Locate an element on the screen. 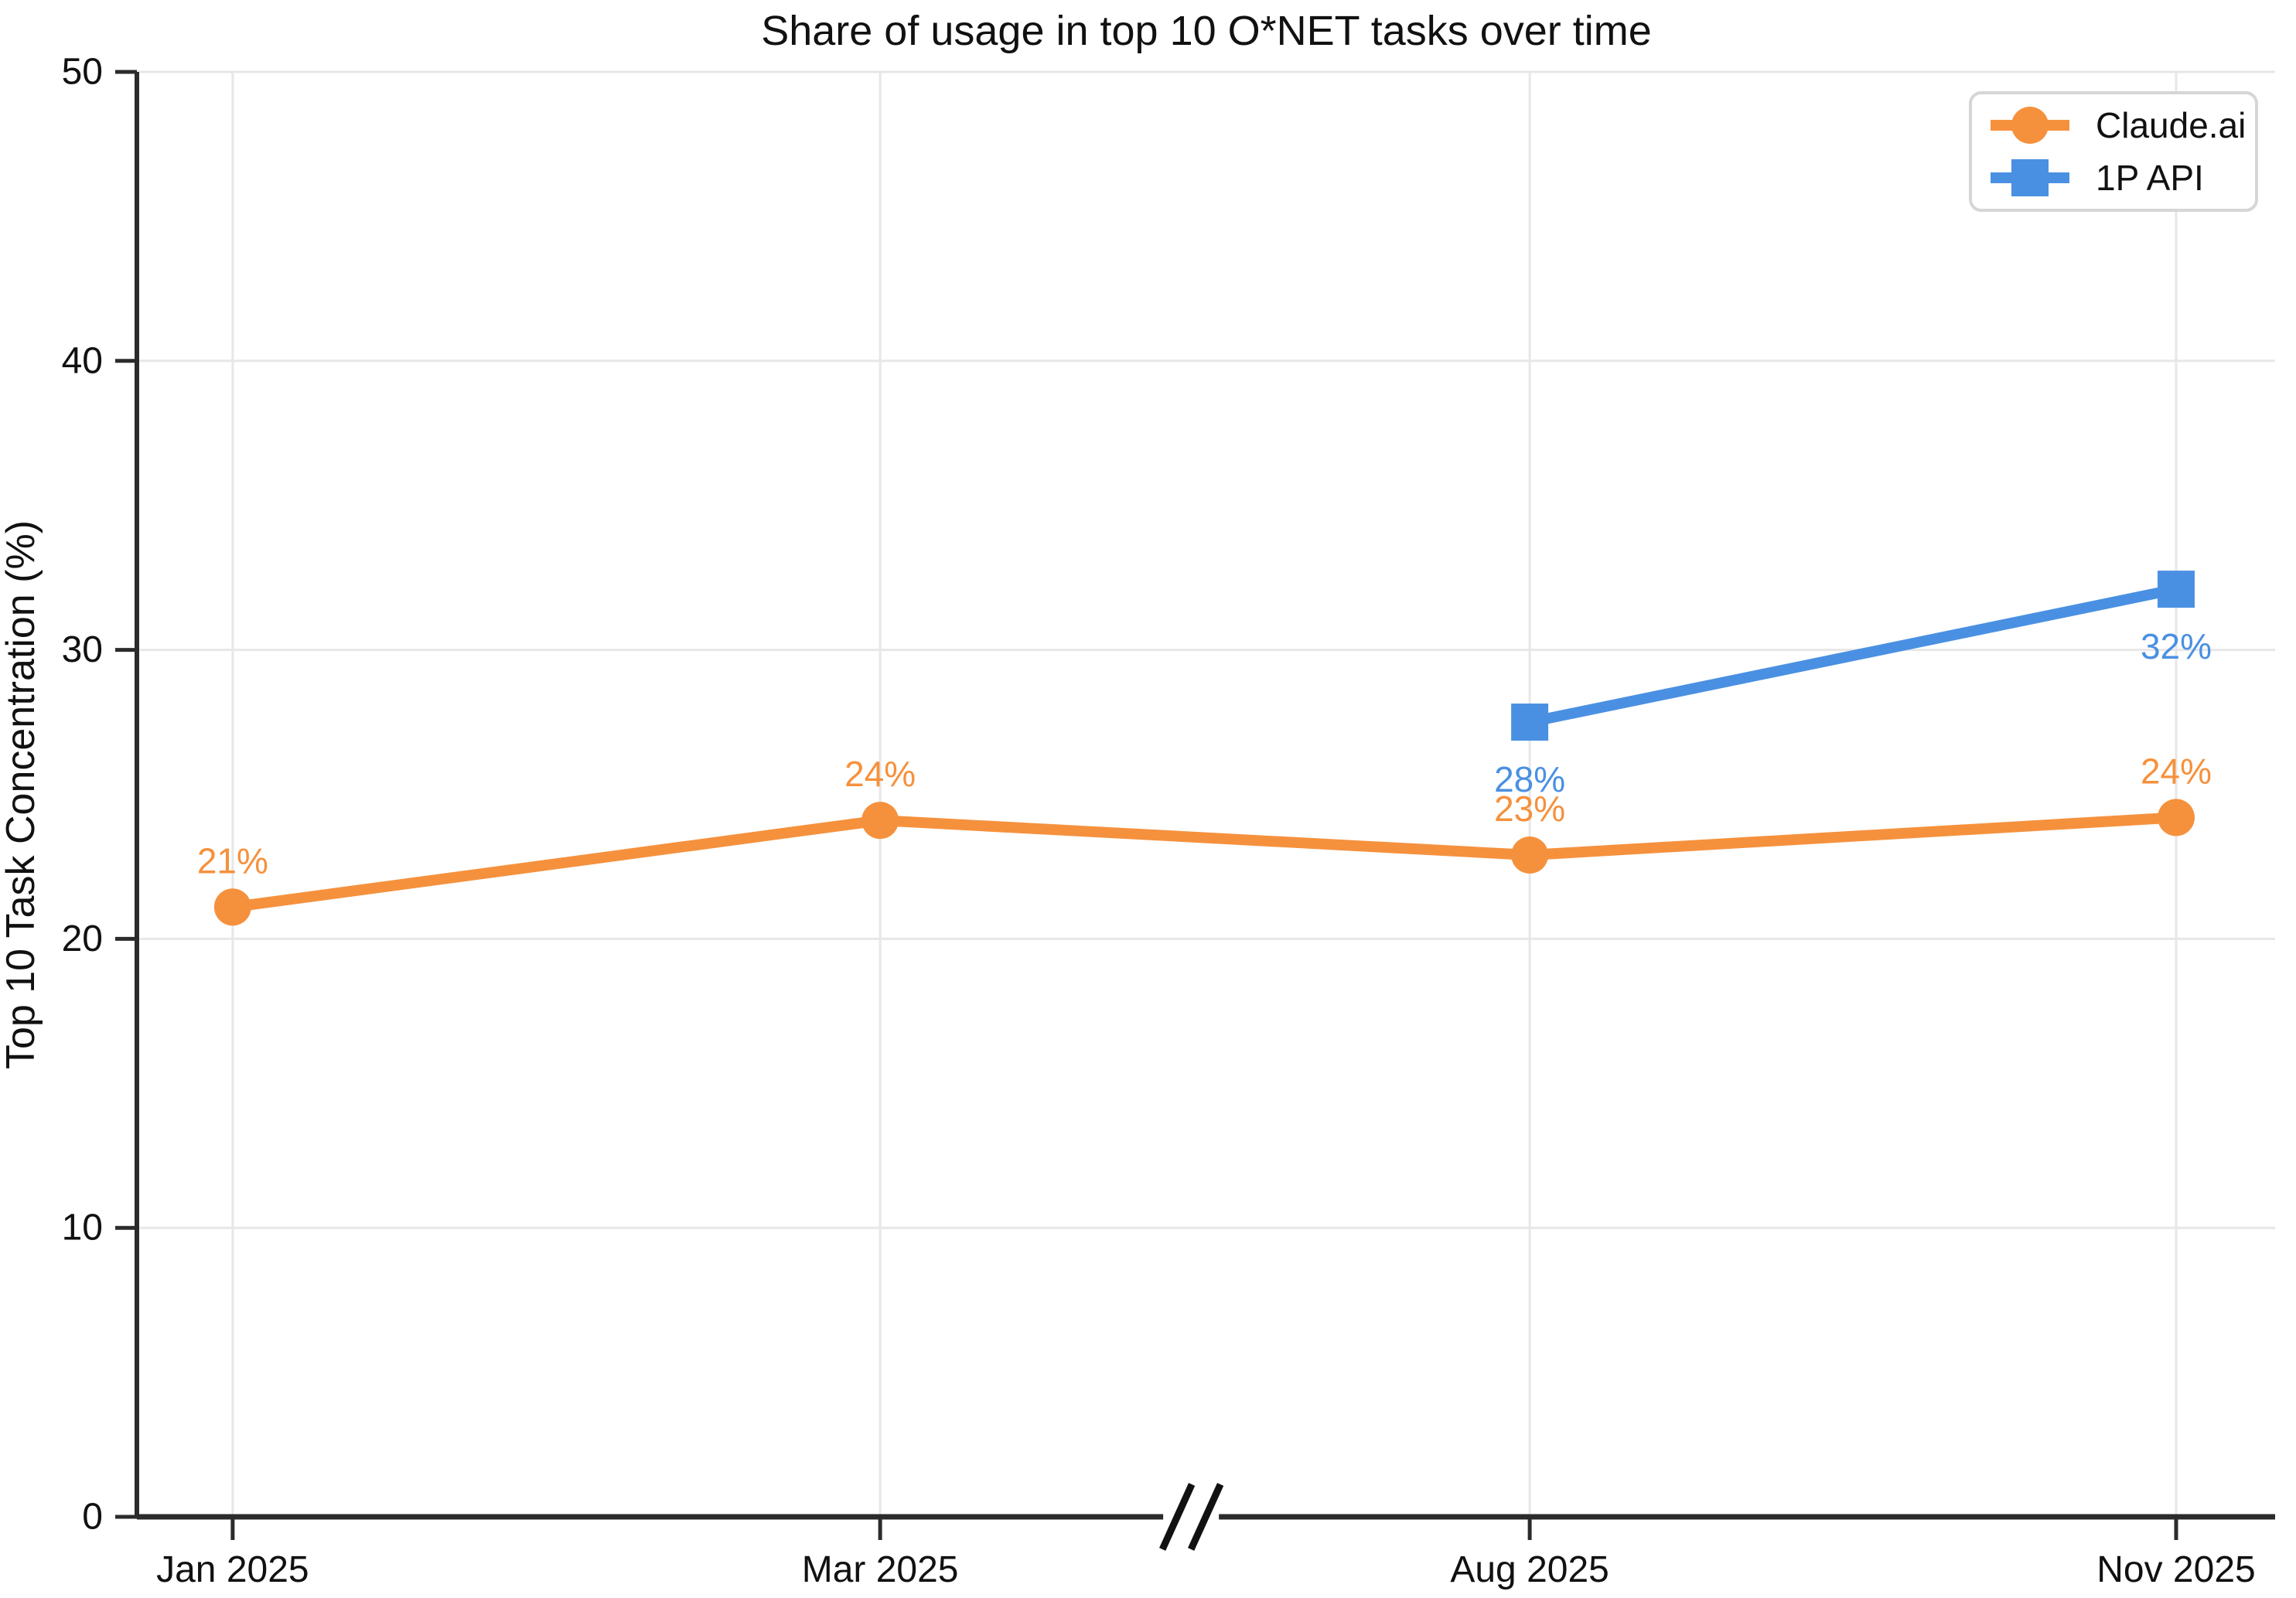 This screenshot has height=1598, width=2296. x-tick-label: Nov 2025 is located at coordinates (2175, 1569).